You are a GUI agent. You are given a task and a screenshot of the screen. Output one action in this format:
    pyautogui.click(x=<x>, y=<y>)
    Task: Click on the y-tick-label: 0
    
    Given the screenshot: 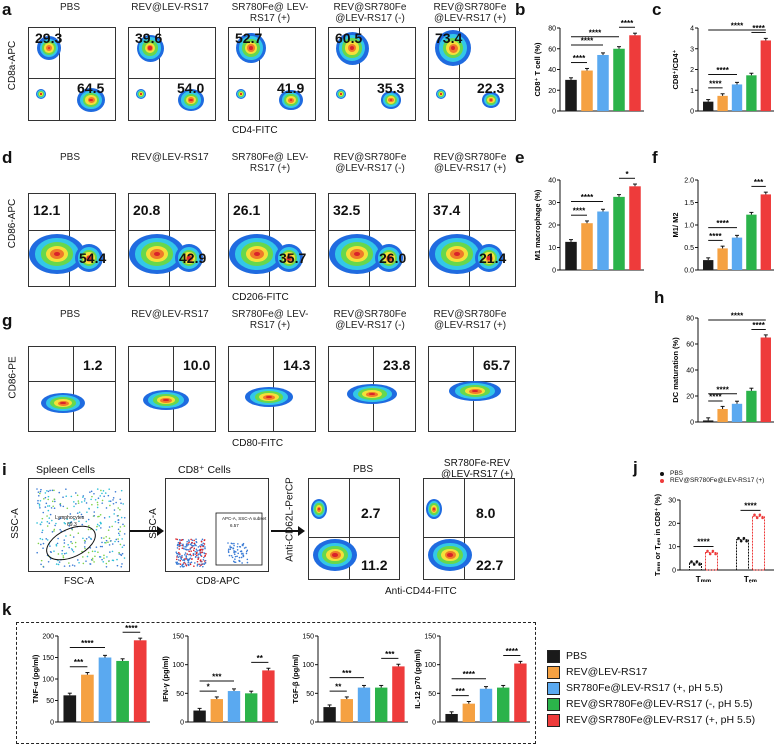 What is the action you would take?
    pyautogui.click(x=182, y=723)
    